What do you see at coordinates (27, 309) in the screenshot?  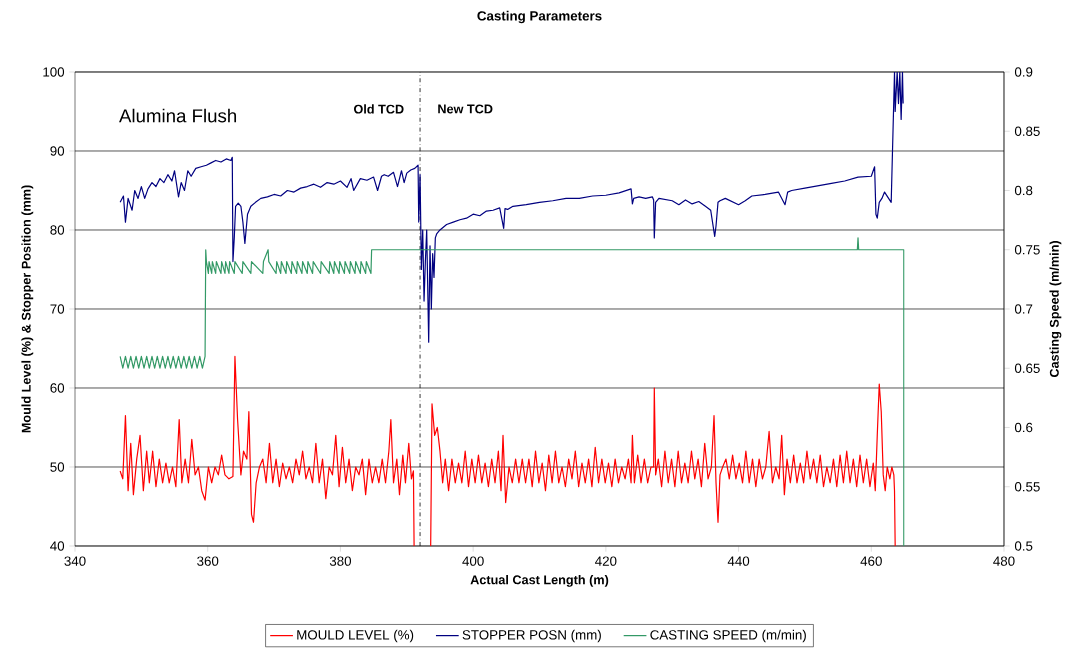 I see `y-axis-title: Mould Level (%) & Stopper Position (mm)` at bounding box center [27, 309].